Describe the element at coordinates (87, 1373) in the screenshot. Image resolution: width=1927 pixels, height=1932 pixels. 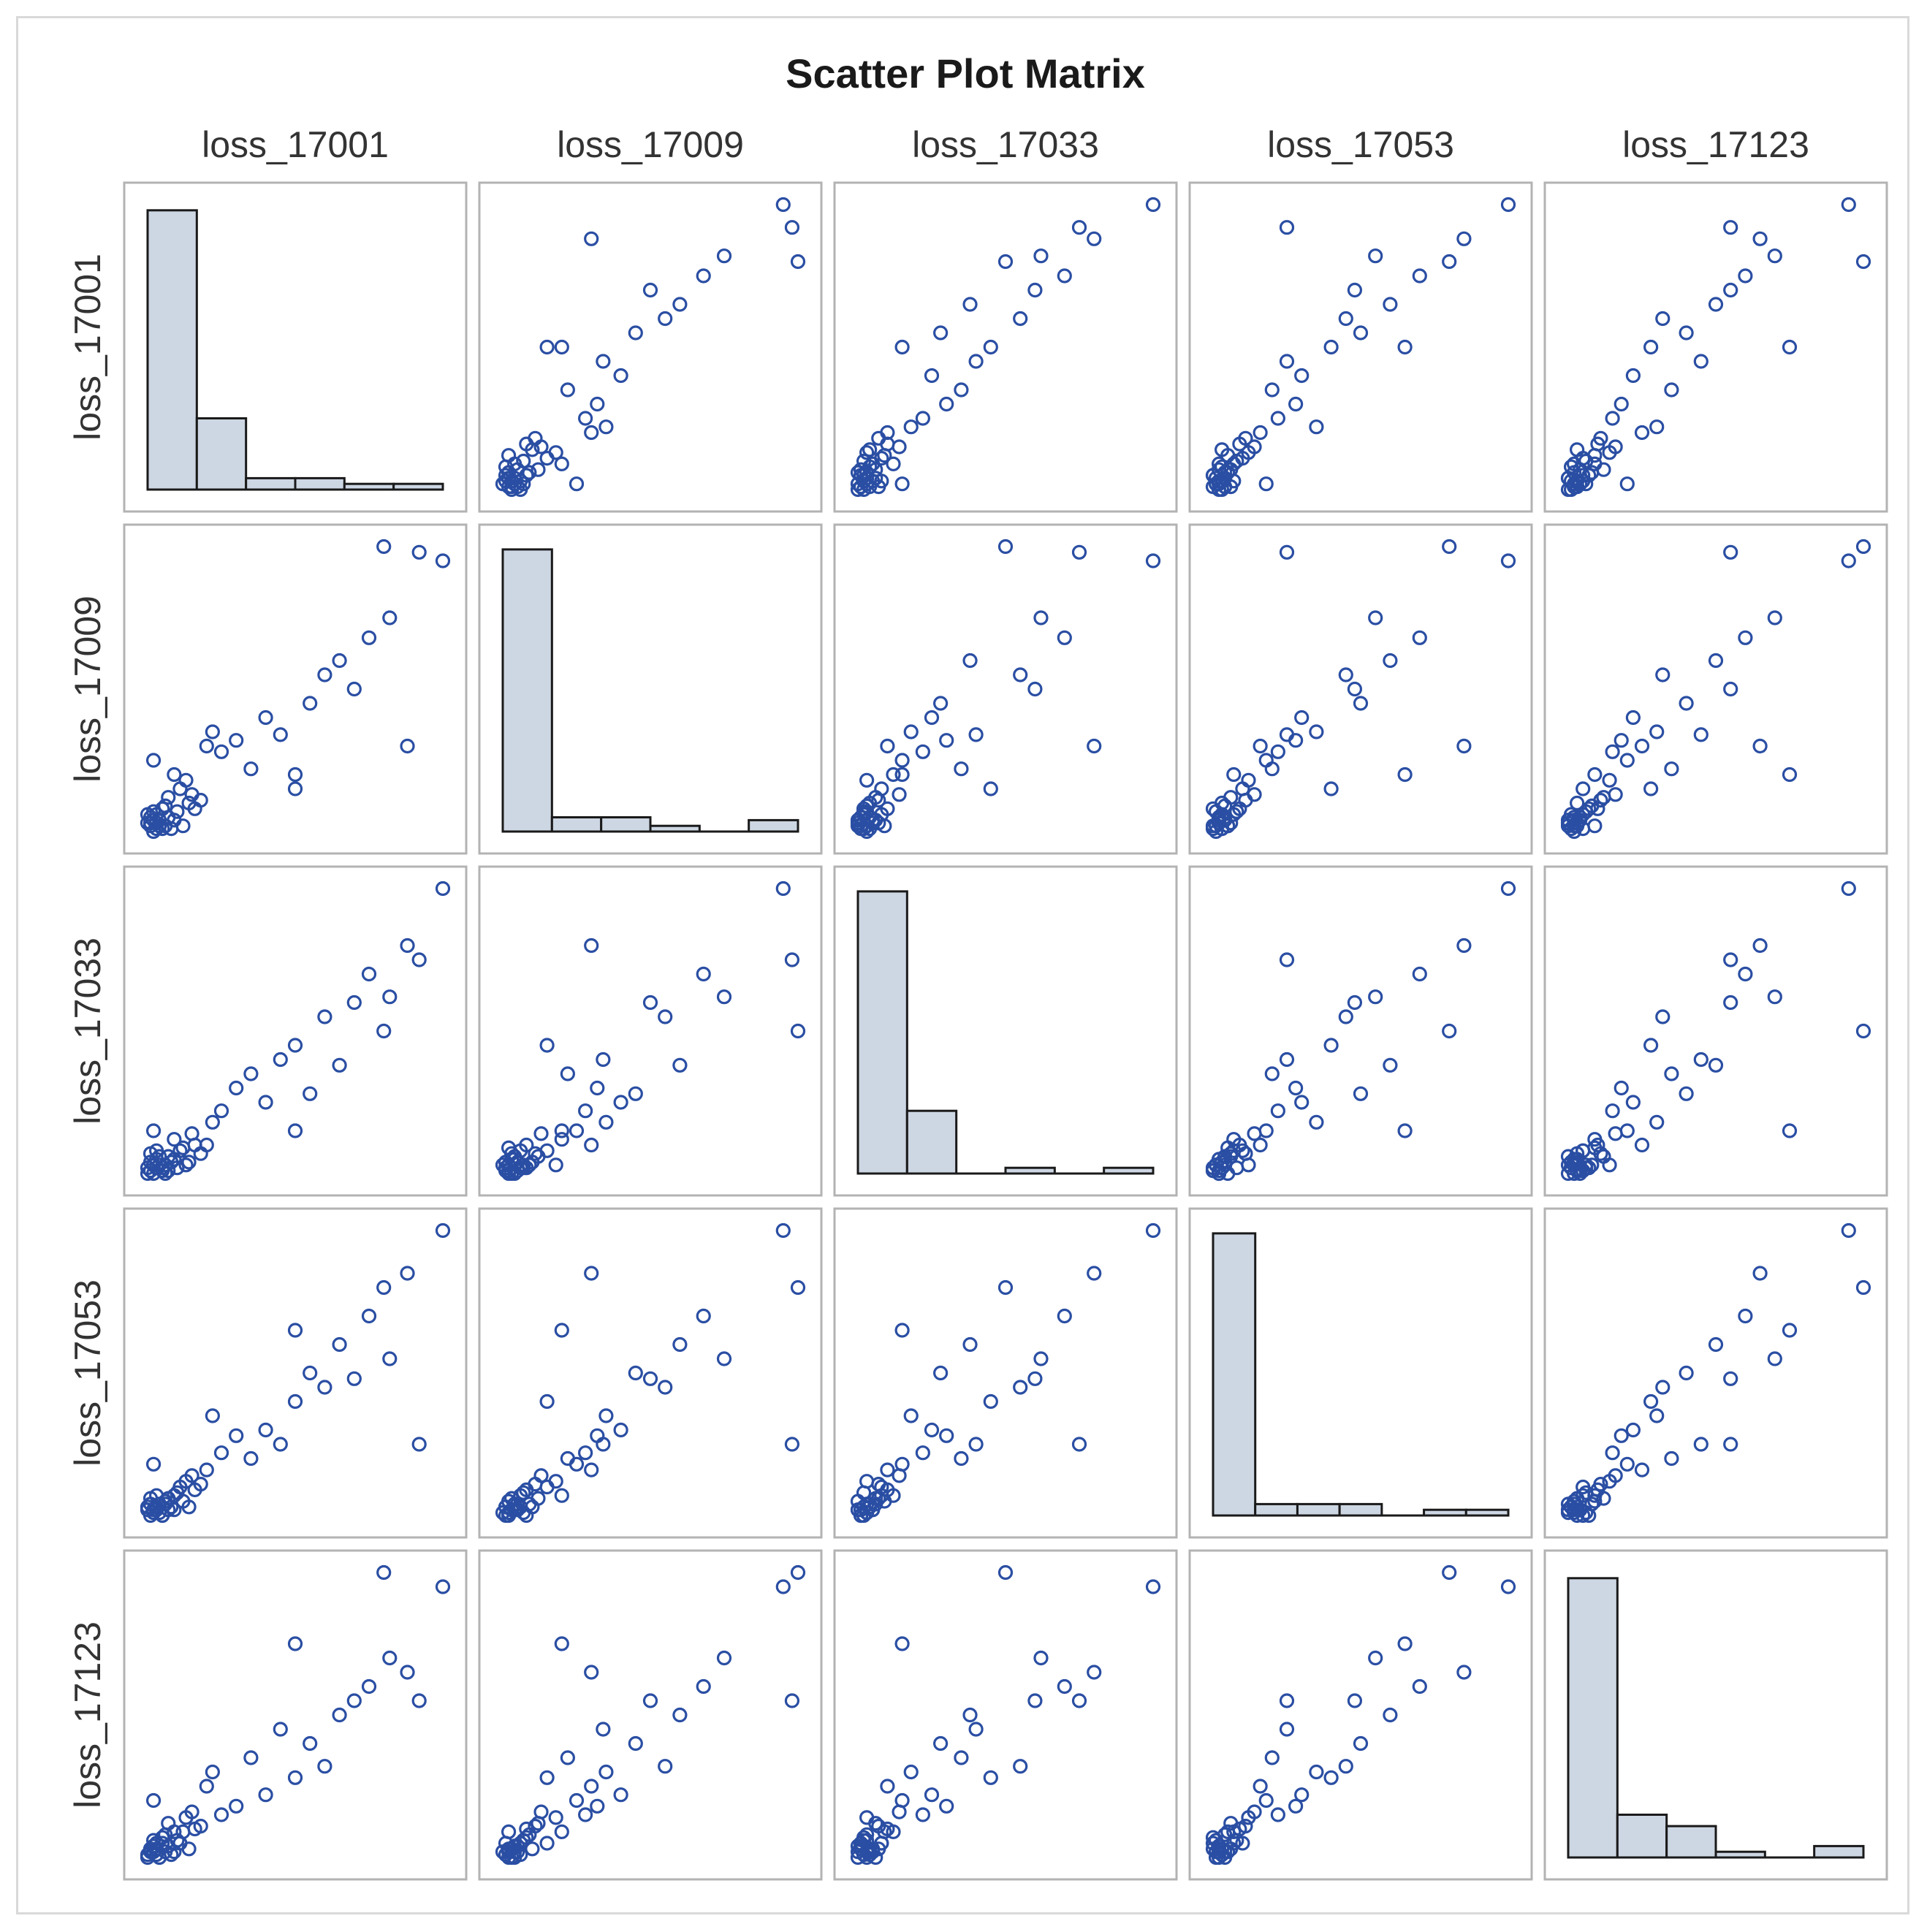
I see `row-label-loss_17053: loss_17053` at that location.